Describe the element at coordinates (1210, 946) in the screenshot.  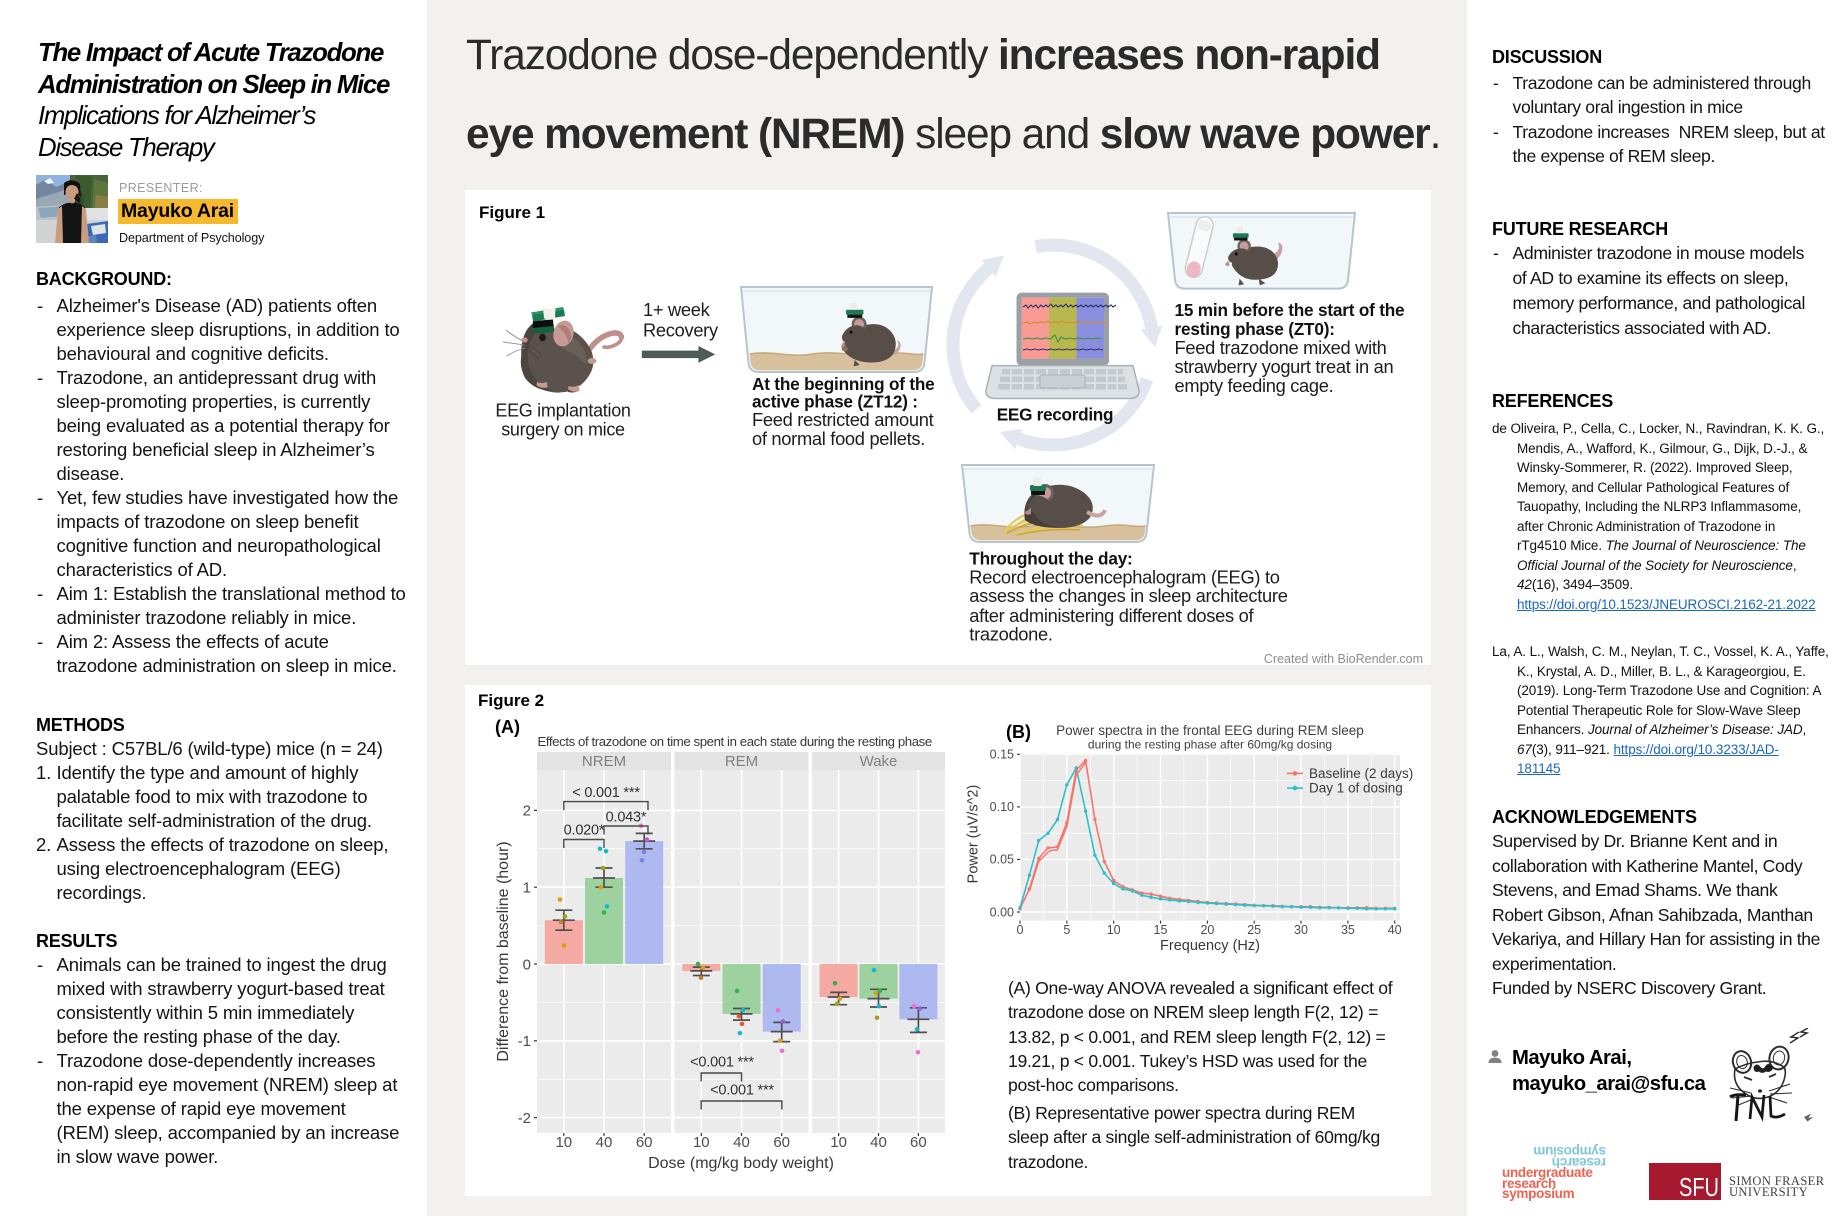
I see `svg-text: Frequency (Hz)` at that location.